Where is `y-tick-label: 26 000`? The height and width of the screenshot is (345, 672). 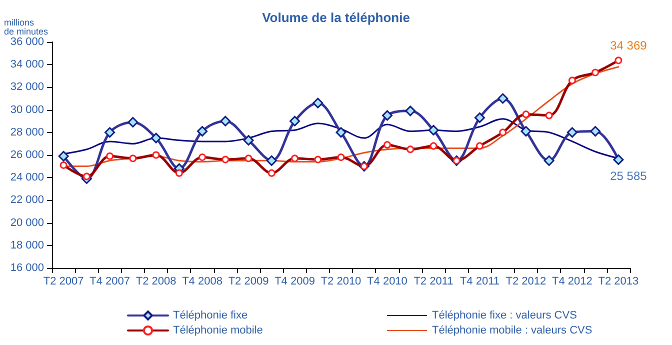 y-tick-label: 26 000 is located at coordinates (27, 155).